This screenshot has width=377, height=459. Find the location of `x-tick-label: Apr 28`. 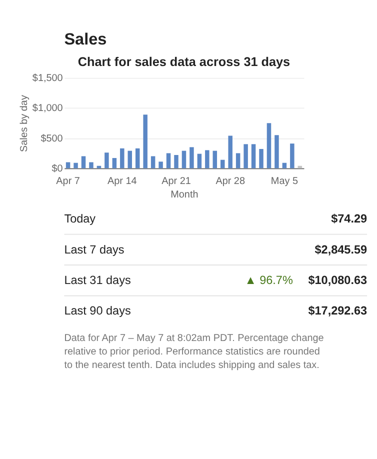

x-tick-label: Apr 28 is located at coordinates (231, 182).